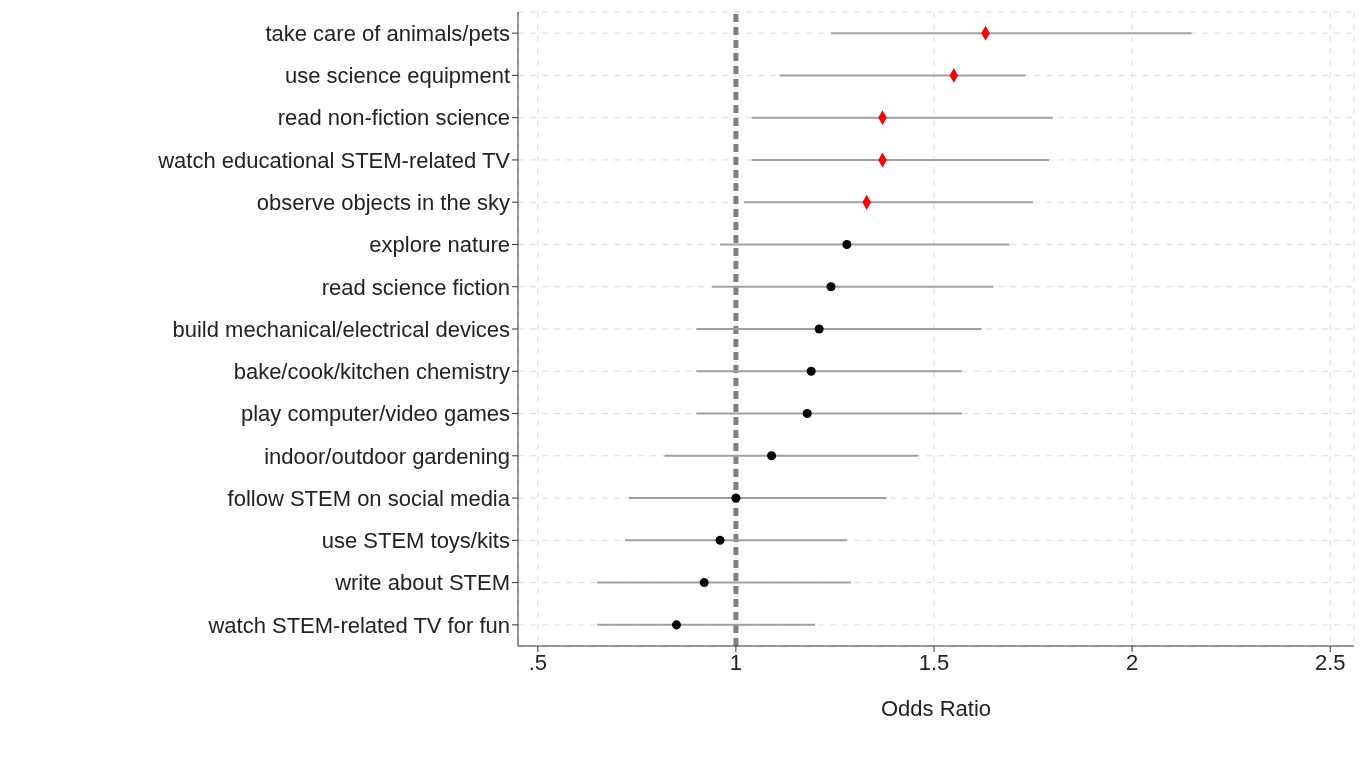  I want to click on x-tick-label: 1, so click(736, 662).